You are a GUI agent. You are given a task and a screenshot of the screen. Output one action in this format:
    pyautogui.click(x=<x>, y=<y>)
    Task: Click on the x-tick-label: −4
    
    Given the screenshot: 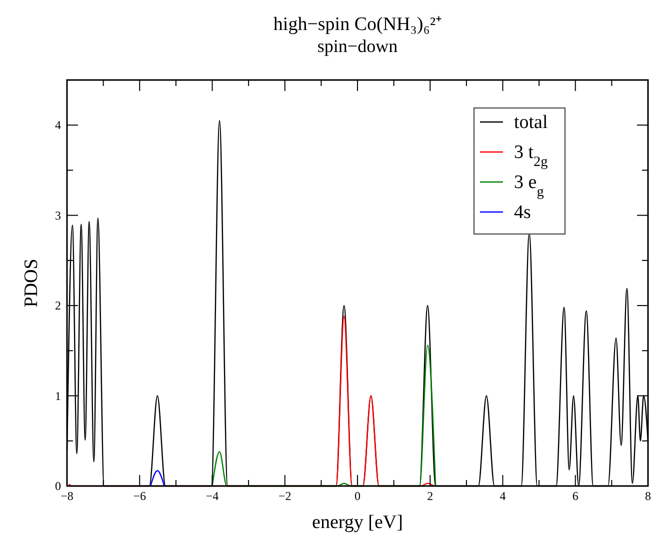 What is the action you would take?
    pyautogui.click(x=212, y=496)
    